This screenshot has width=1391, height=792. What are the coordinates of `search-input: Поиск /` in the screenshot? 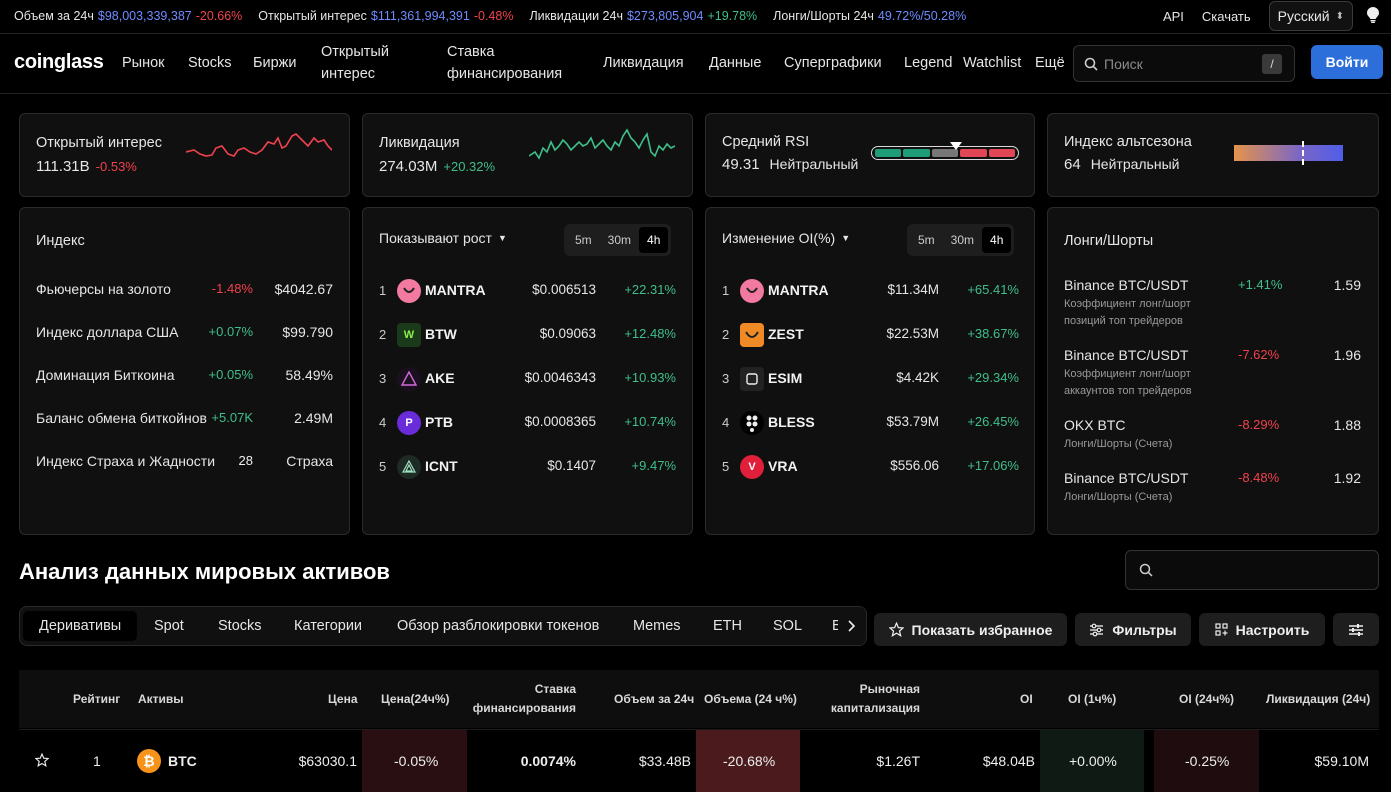 It's located at (1184, 63).